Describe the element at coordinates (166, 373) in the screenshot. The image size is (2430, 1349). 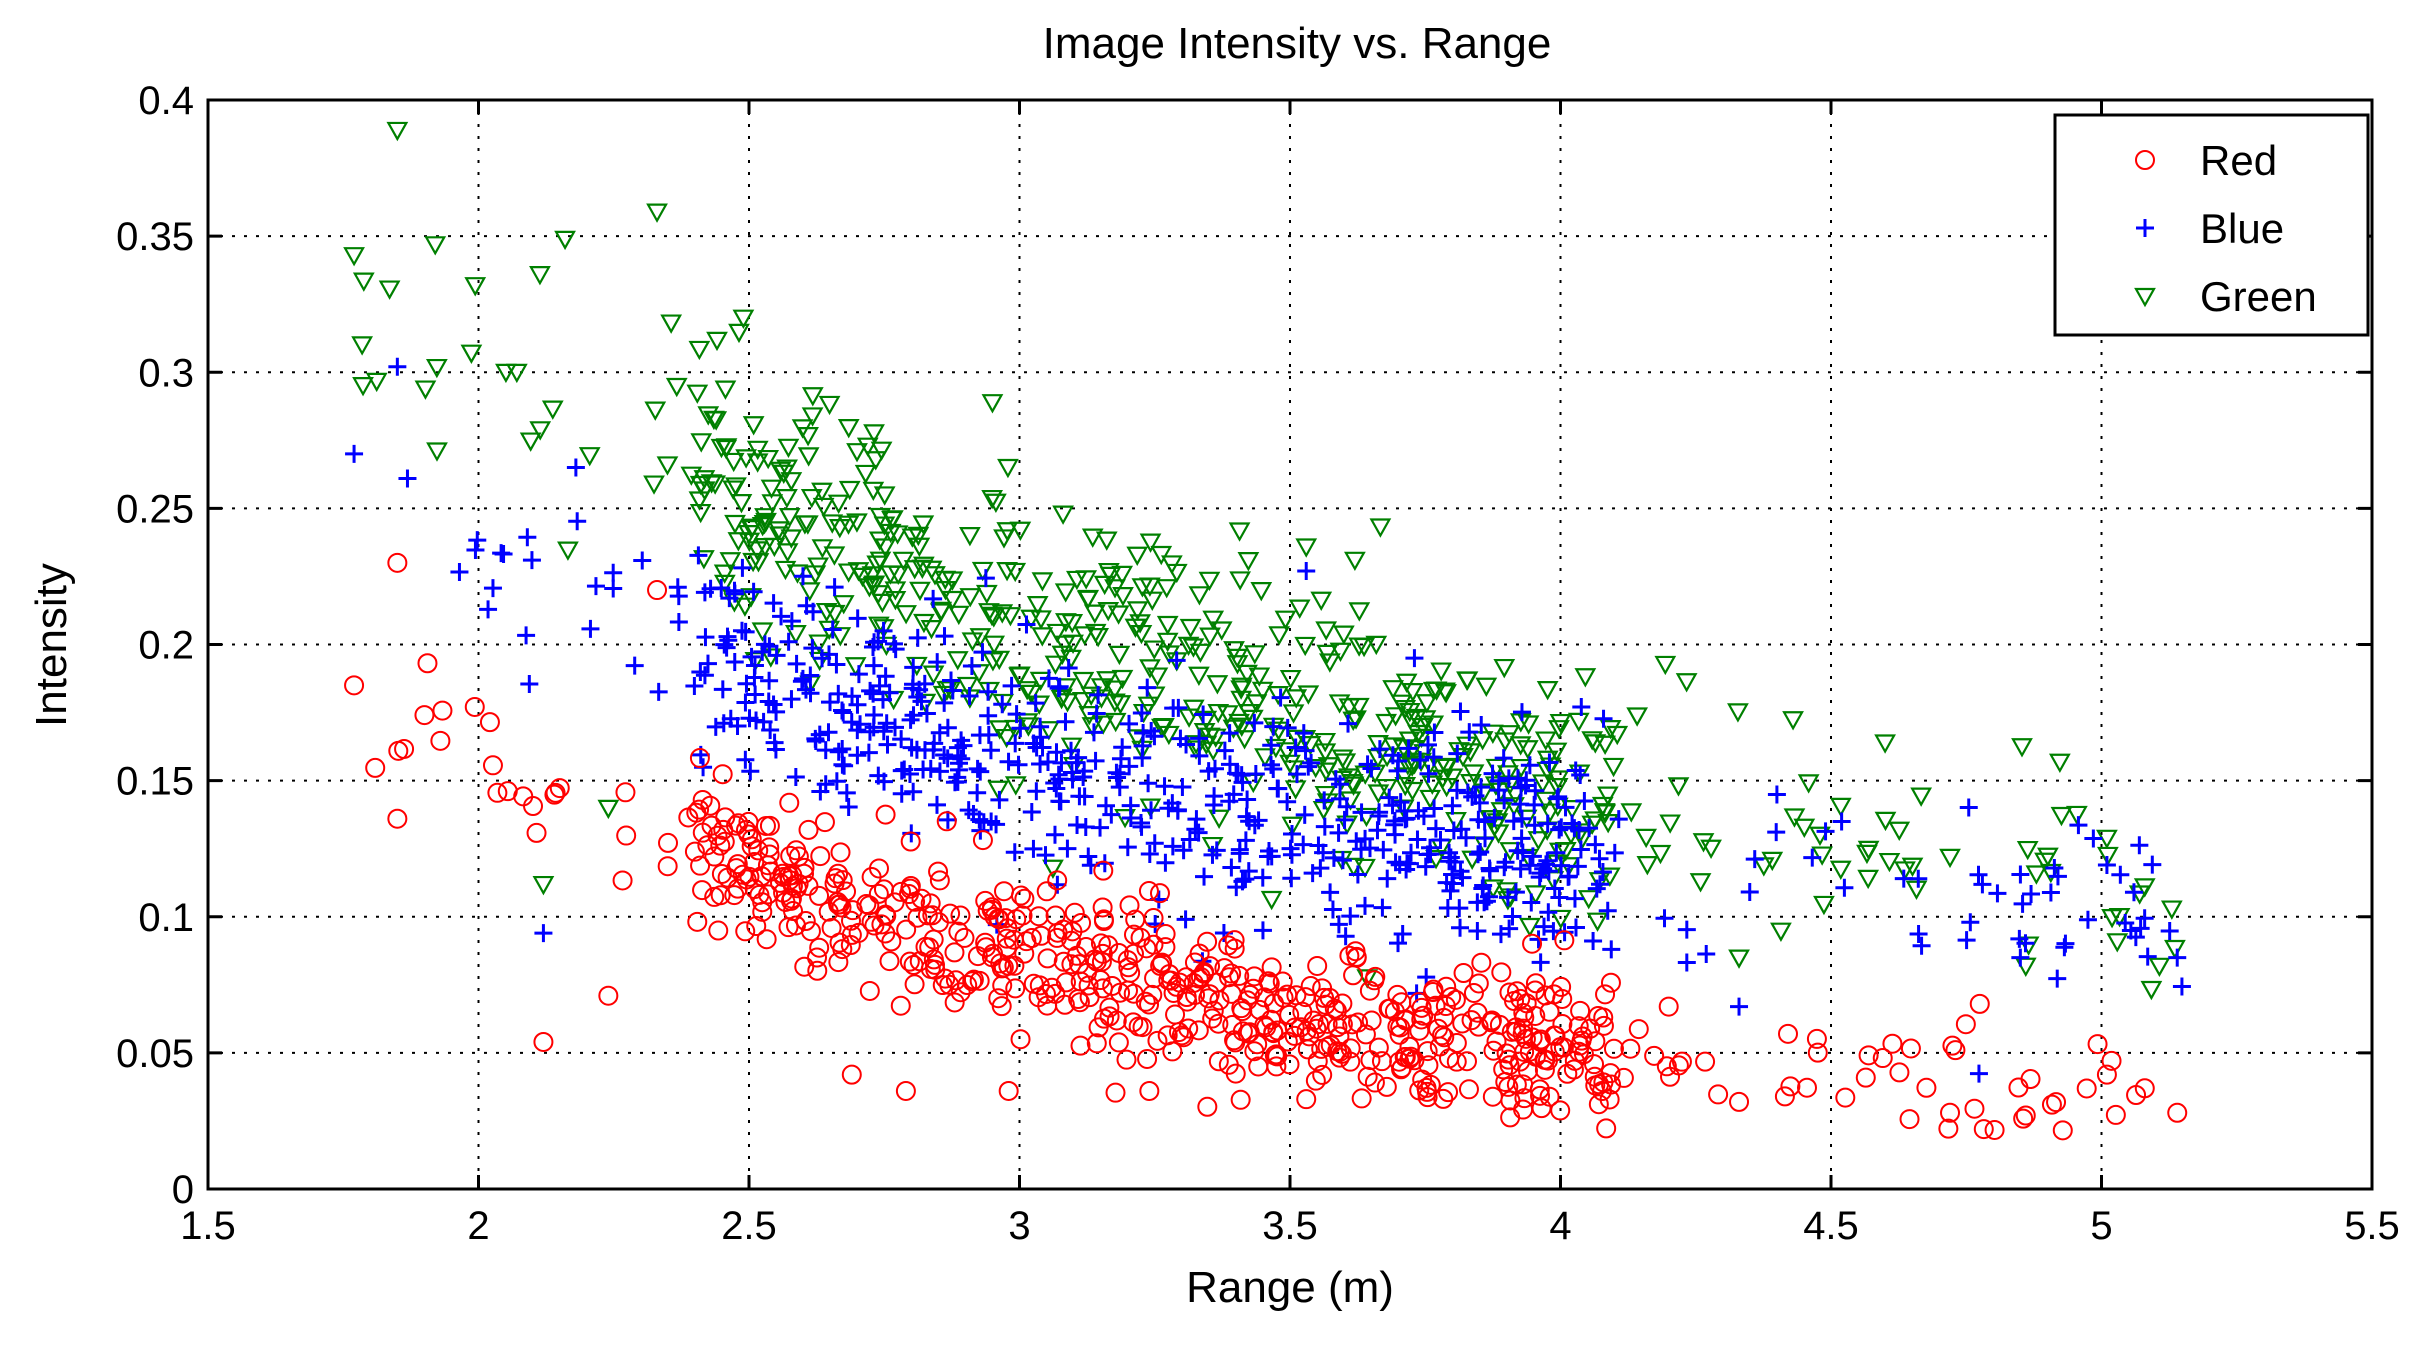
I see `y-tick-label: 0.3` at that location.